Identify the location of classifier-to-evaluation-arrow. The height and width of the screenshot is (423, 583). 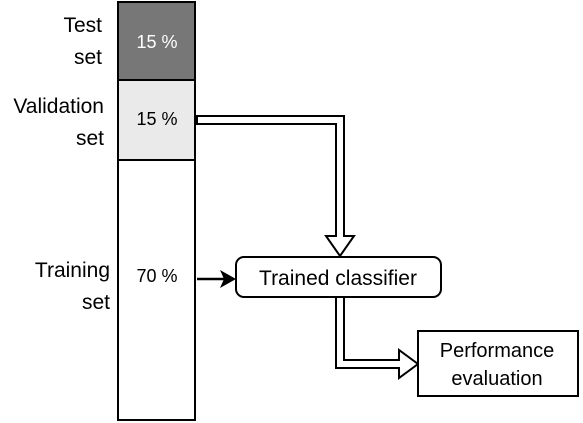
(377, 338).